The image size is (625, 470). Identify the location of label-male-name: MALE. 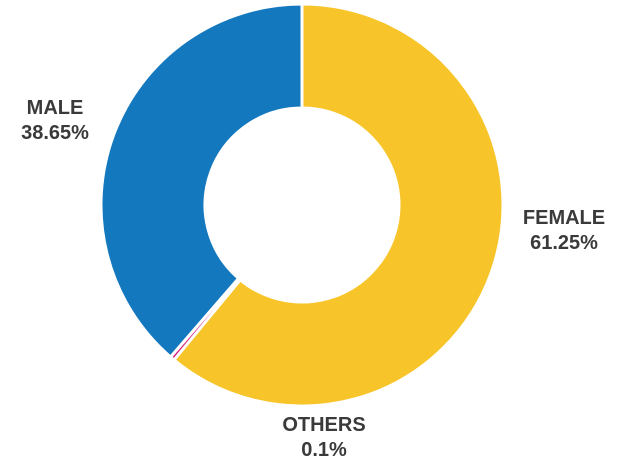
(55, 108).